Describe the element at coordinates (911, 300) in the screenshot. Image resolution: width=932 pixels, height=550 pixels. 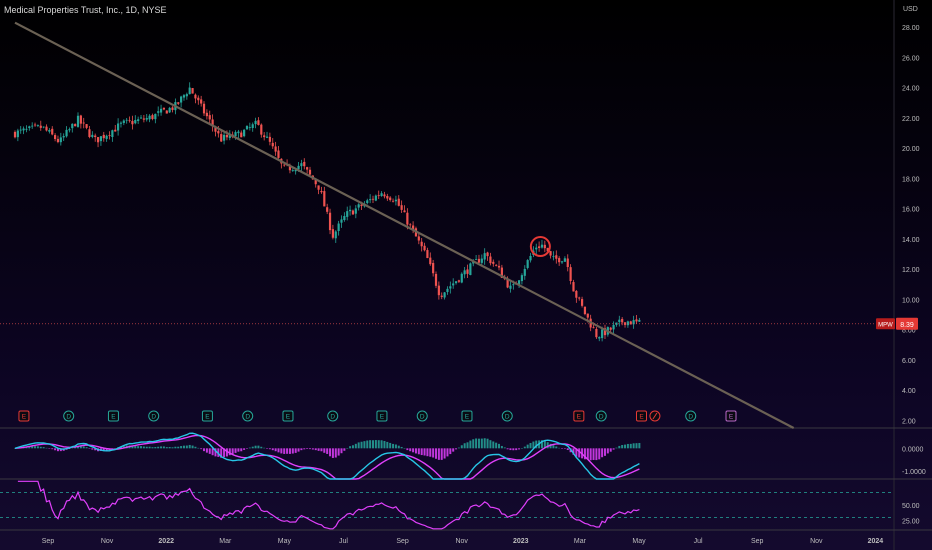
I see `price-tick-label: 10.00` at that location.